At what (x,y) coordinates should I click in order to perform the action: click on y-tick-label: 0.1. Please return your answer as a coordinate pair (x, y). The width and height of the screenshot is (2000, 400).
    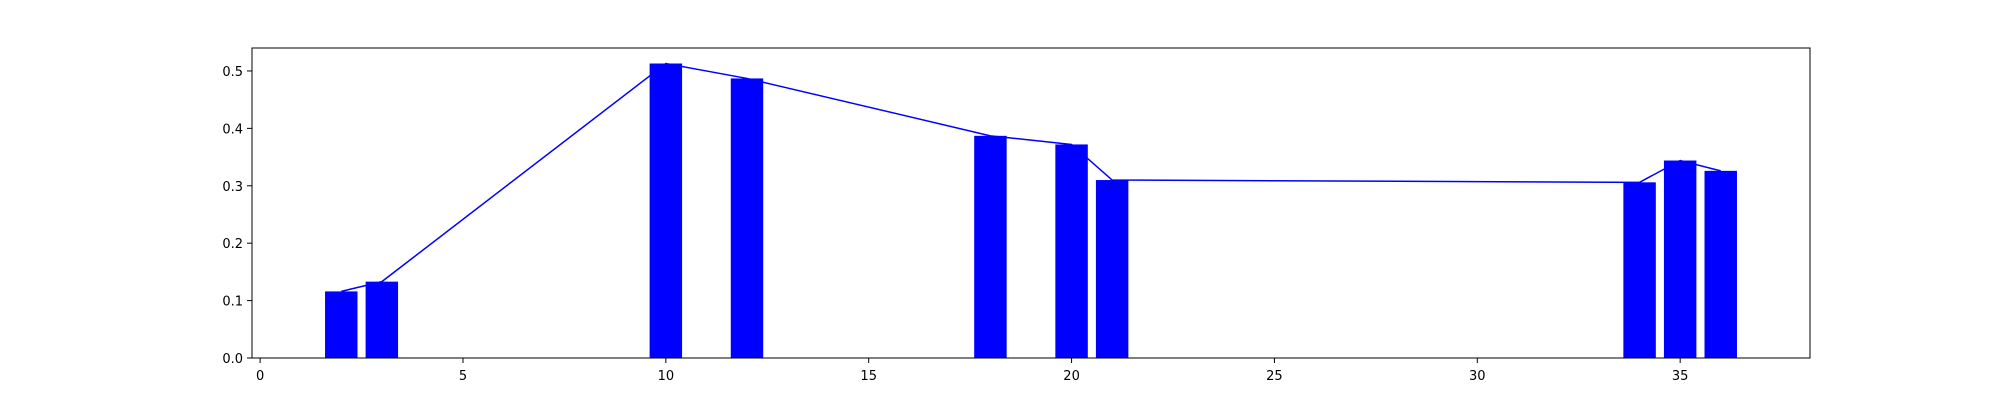
    Looking at the image, I should click on (232, 302).